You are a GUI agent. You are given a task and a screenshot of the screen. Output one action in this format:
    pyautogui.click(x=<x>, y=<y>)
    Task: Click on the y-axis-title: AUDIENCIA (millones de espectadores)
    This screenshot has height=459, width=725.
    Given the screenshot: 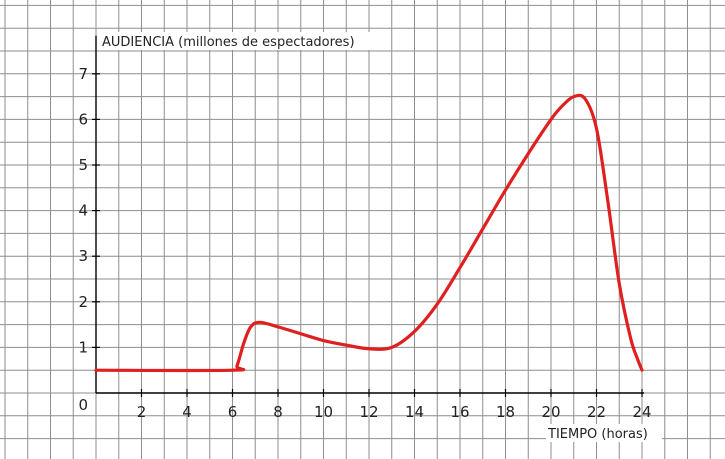 What is the action you would take?
    pyautogui.click(x=228, y=42)
    